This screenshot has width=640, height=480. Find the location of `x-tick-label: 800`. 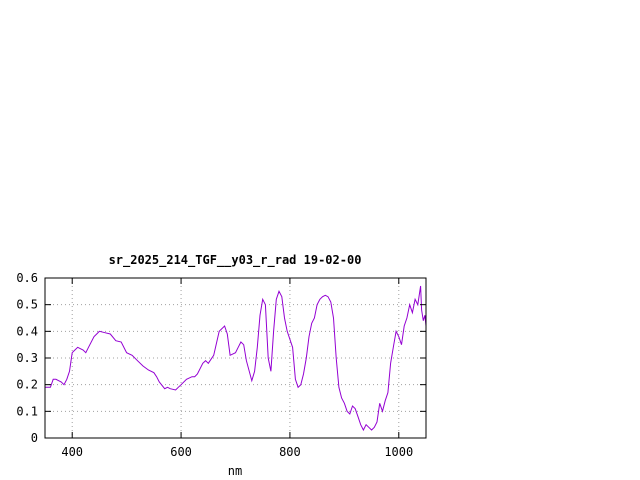

x-tick-label: 800 is located at coordinates (290, 452).